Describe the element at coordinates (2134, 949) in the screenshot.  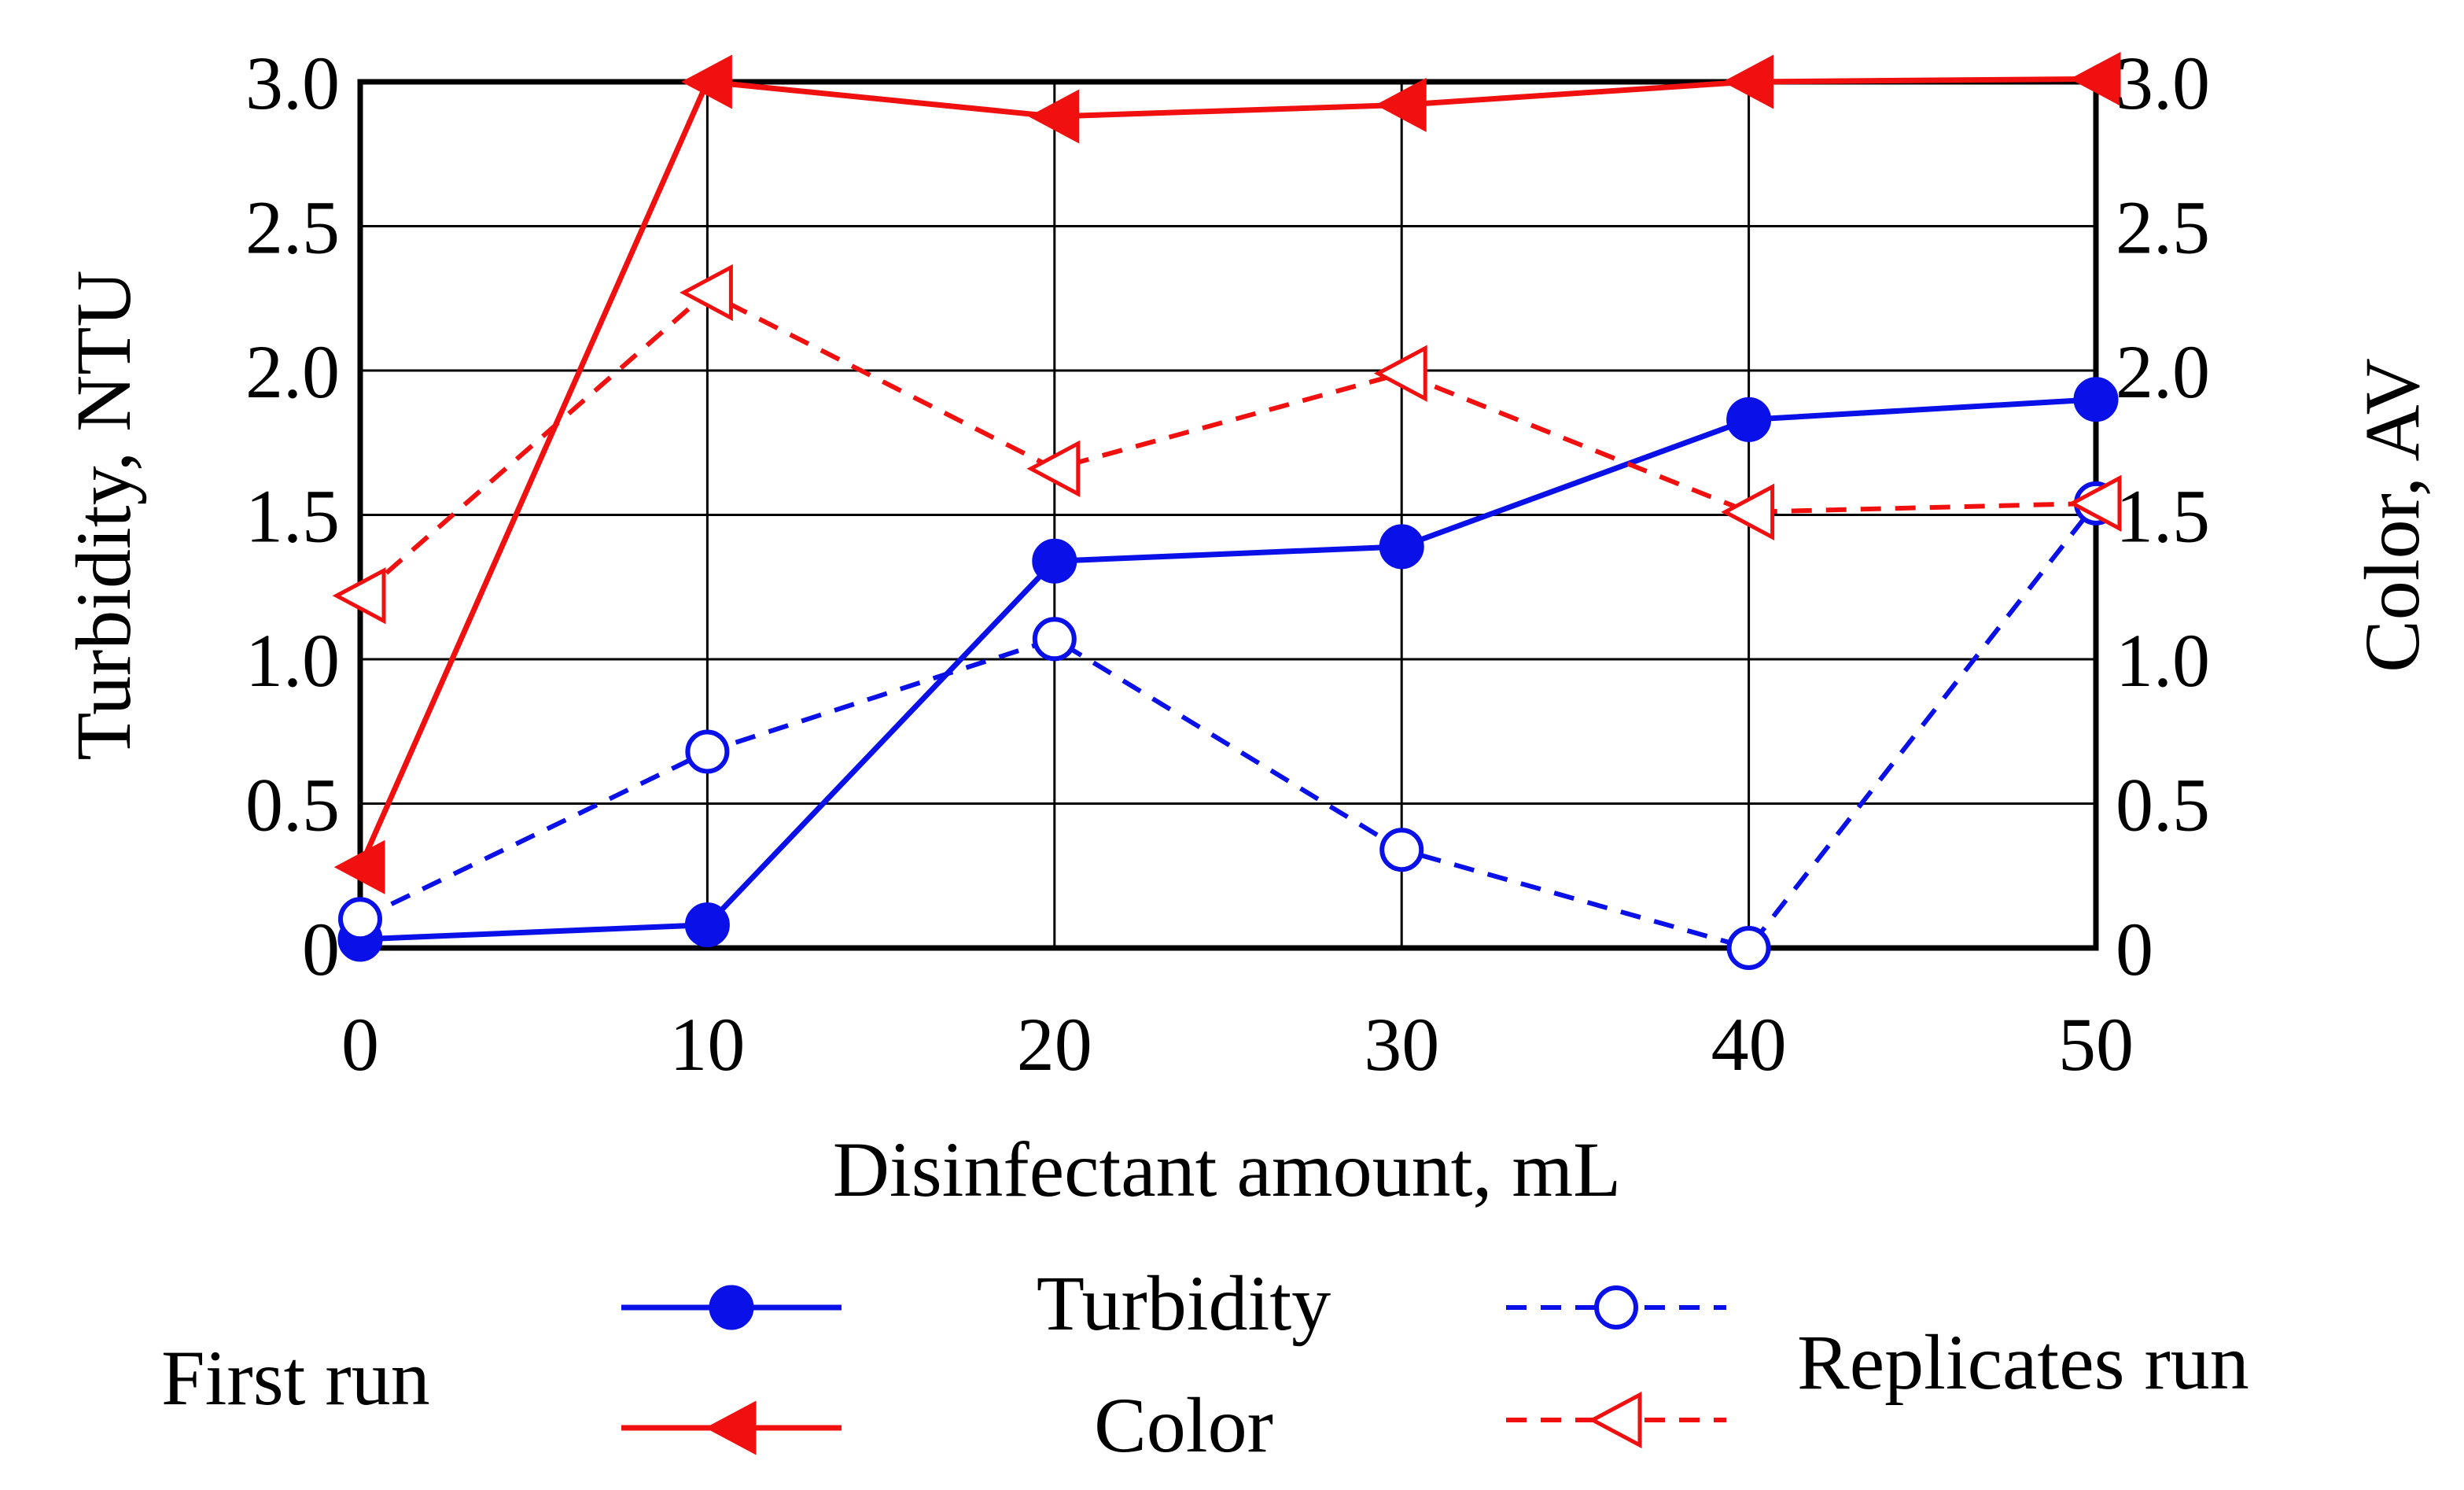
I see `y-tick-label-right: 0` at that location.